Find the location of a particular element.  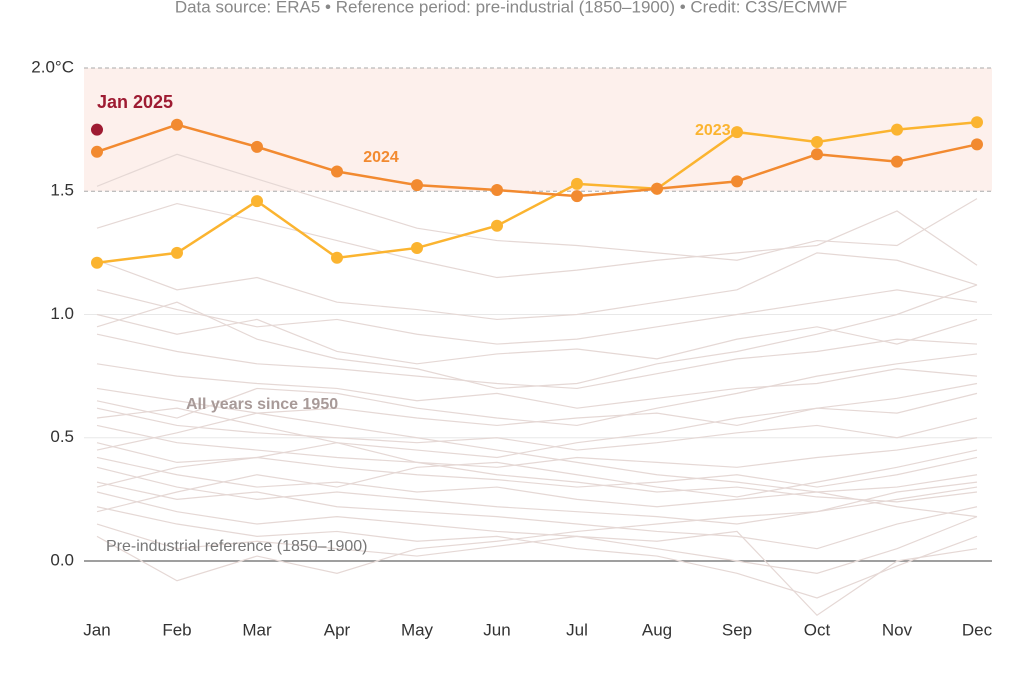

x-tick-label: Oct is located at coordinates (817, 629).